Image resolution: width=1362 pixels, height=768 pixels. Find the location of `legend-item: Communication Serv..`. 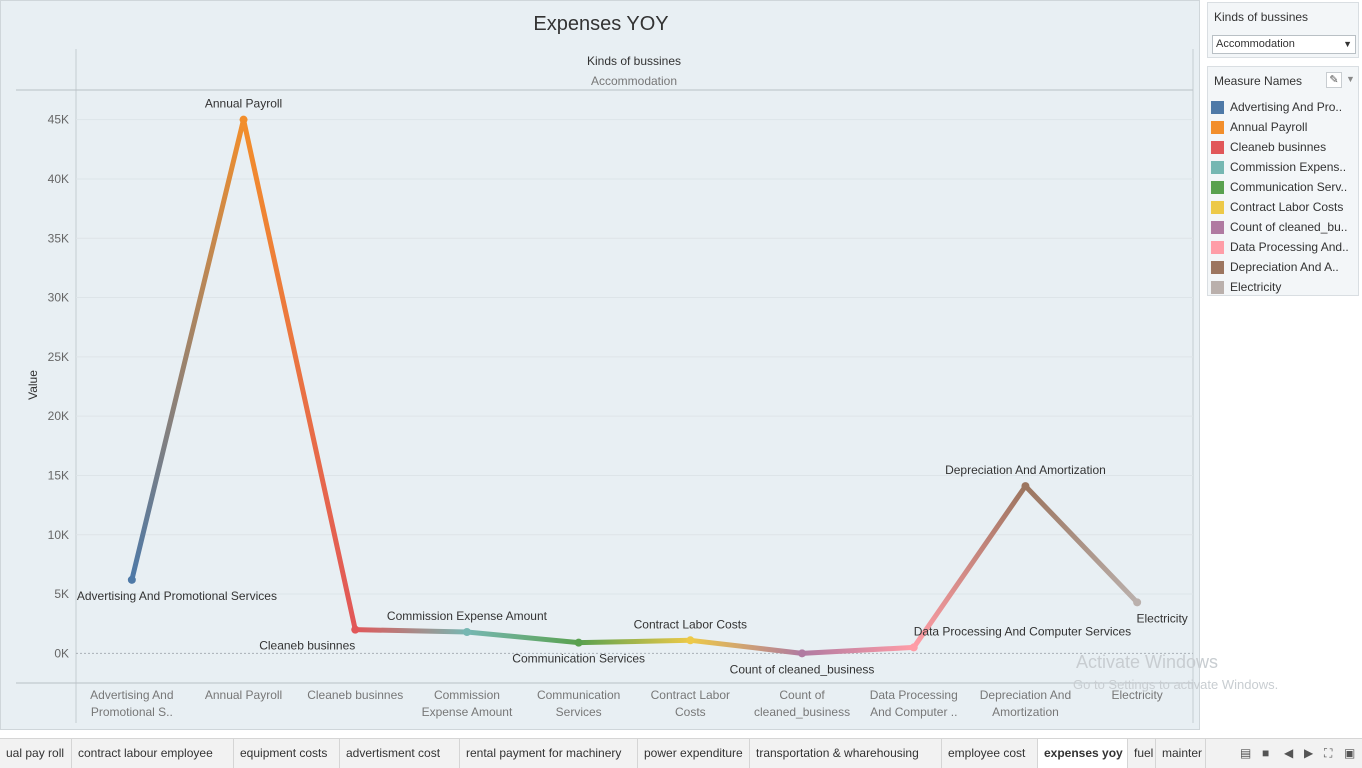

legend-item: Communication Serv.. is located at coordinates (1285, 187).